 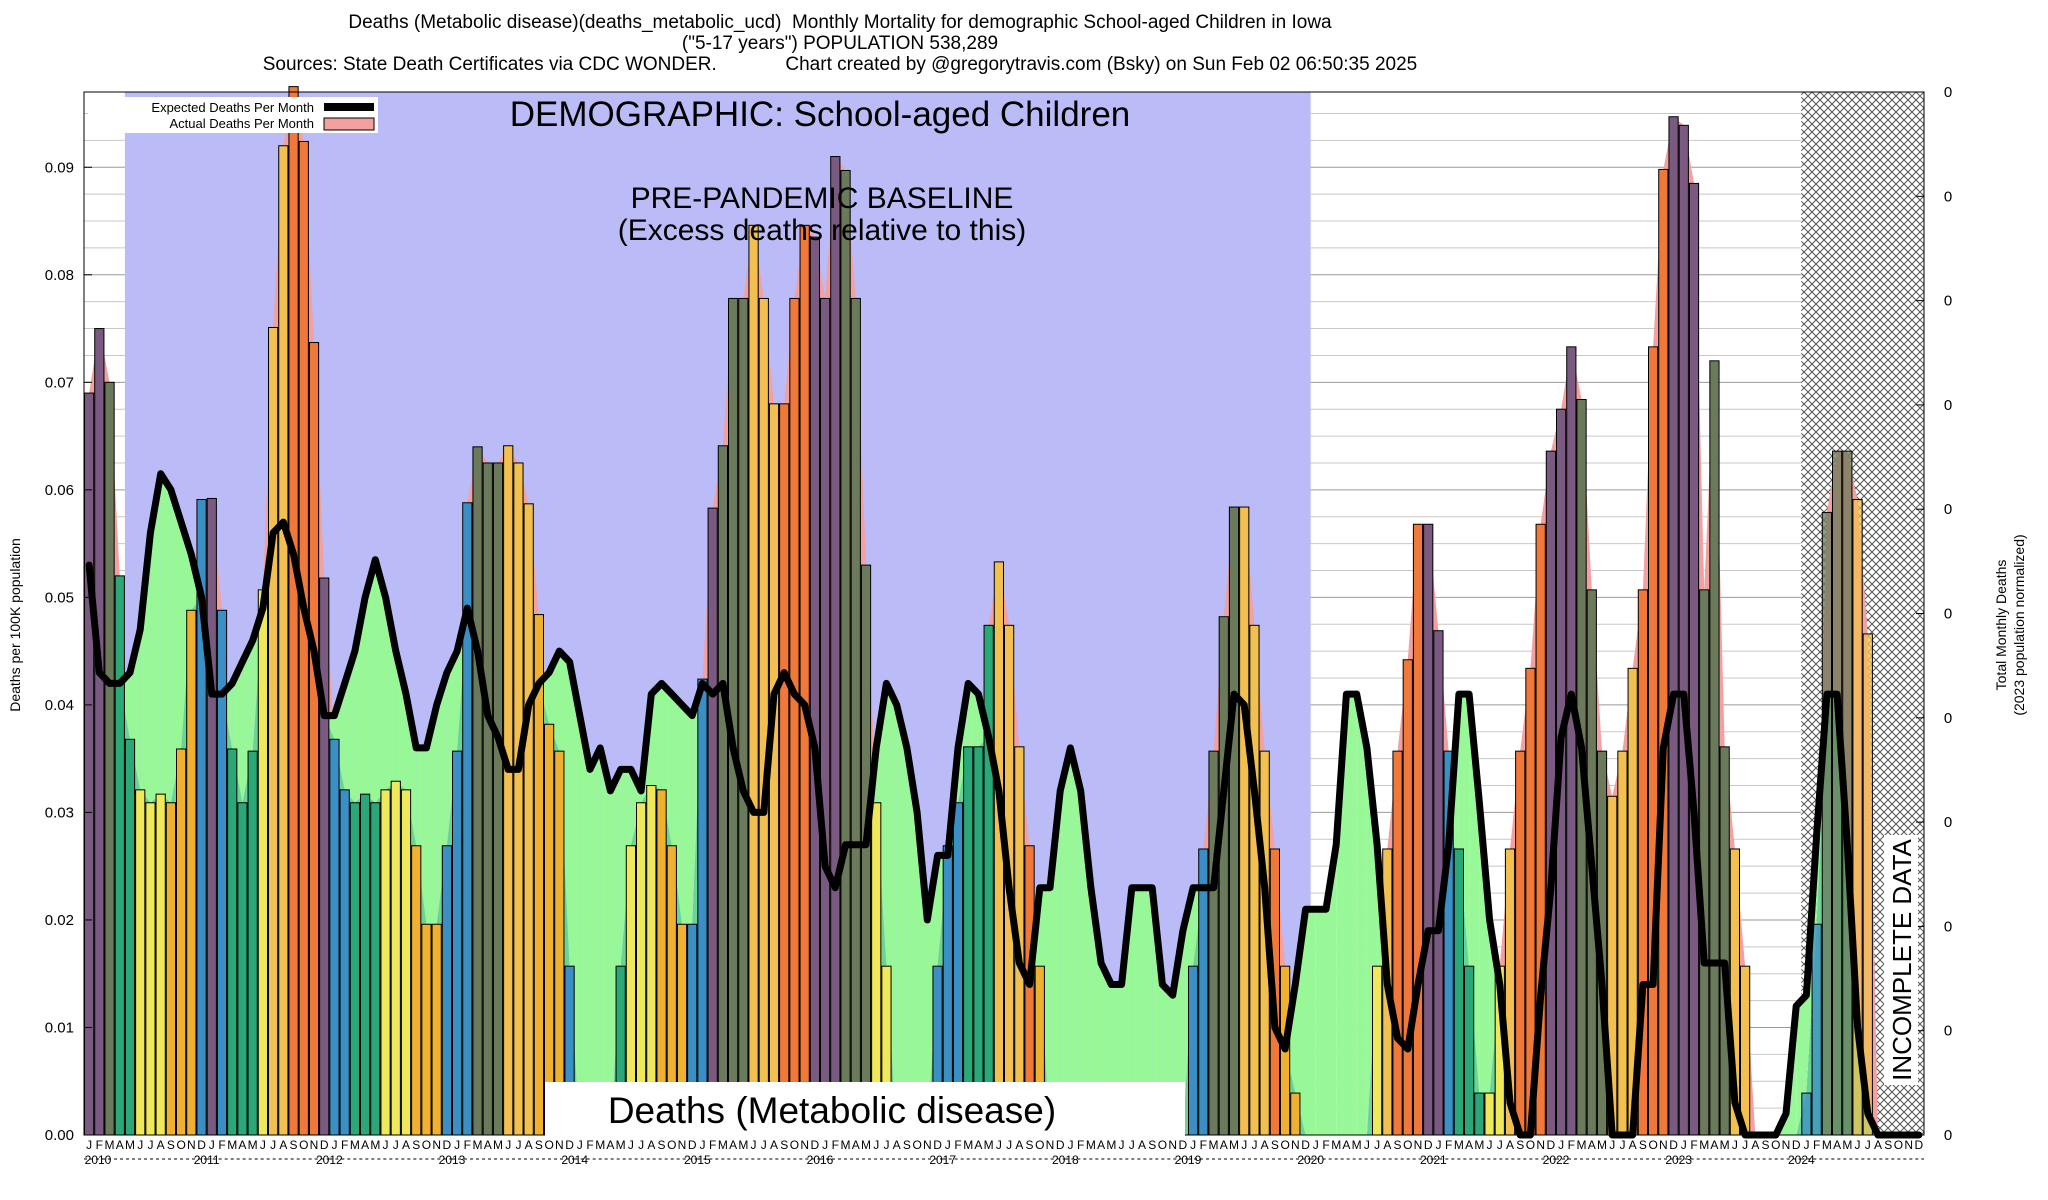 What do you see at coordinates (241, 123) in the screenshot?
I see `legend-actual-label: Actual Deaths Per Month` at bounding box center [241, 123].